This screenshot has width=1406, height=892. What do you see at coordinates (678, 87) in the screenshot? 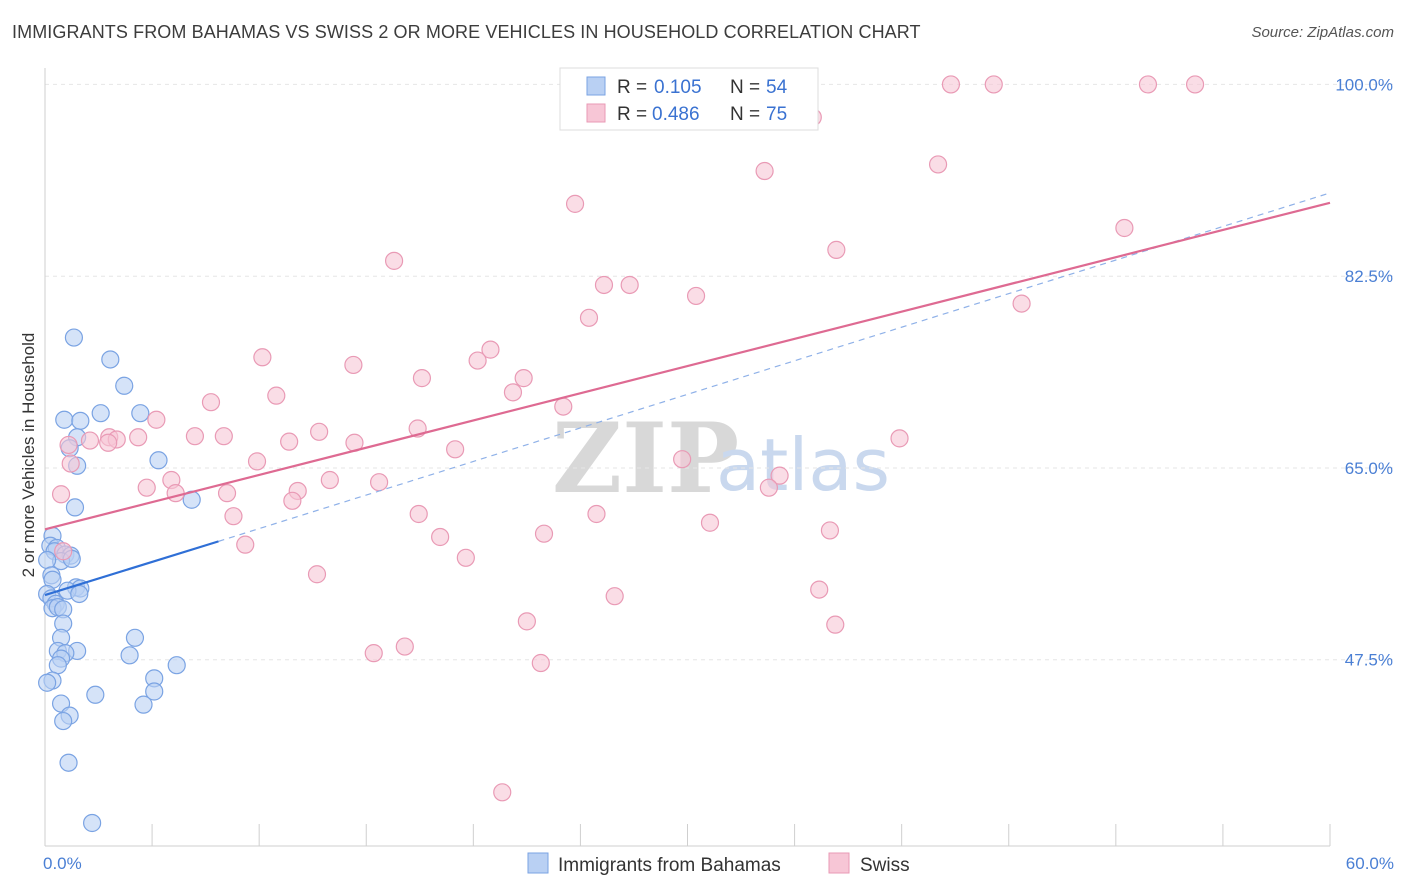
I see `legend-r-value-bahamas: 0.105` at bounding box center [678, 87].